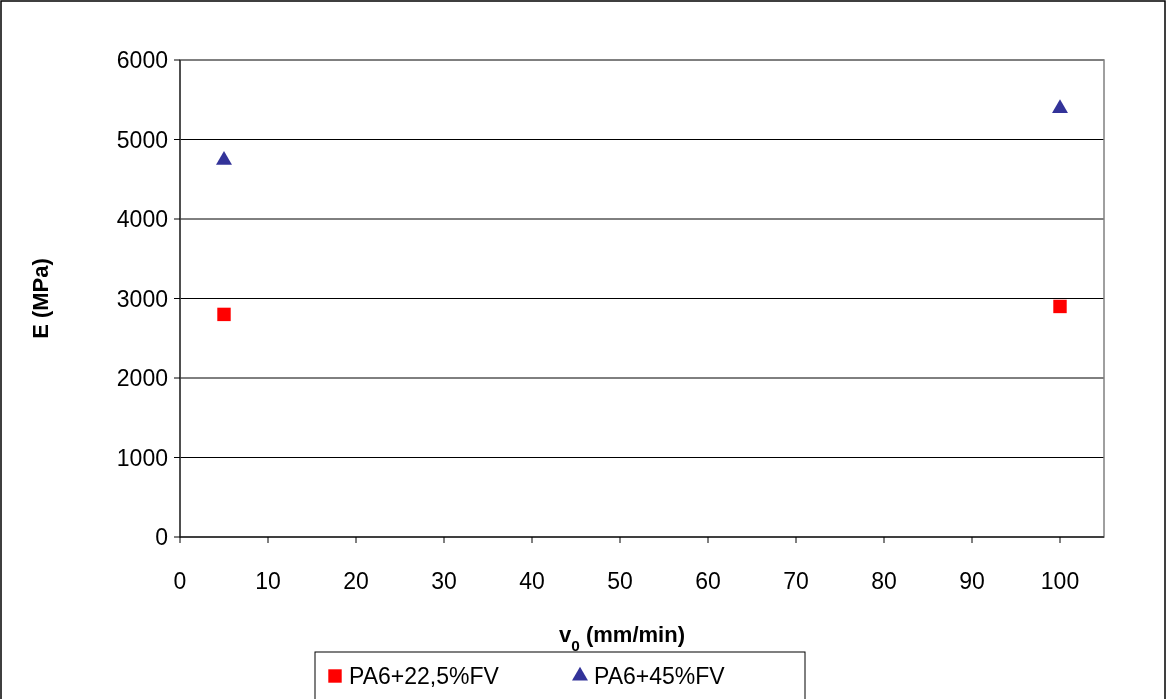  Describe the element at coordinates (884, 581) in the screenshot. I see `x-tick-label: 80` at that location.